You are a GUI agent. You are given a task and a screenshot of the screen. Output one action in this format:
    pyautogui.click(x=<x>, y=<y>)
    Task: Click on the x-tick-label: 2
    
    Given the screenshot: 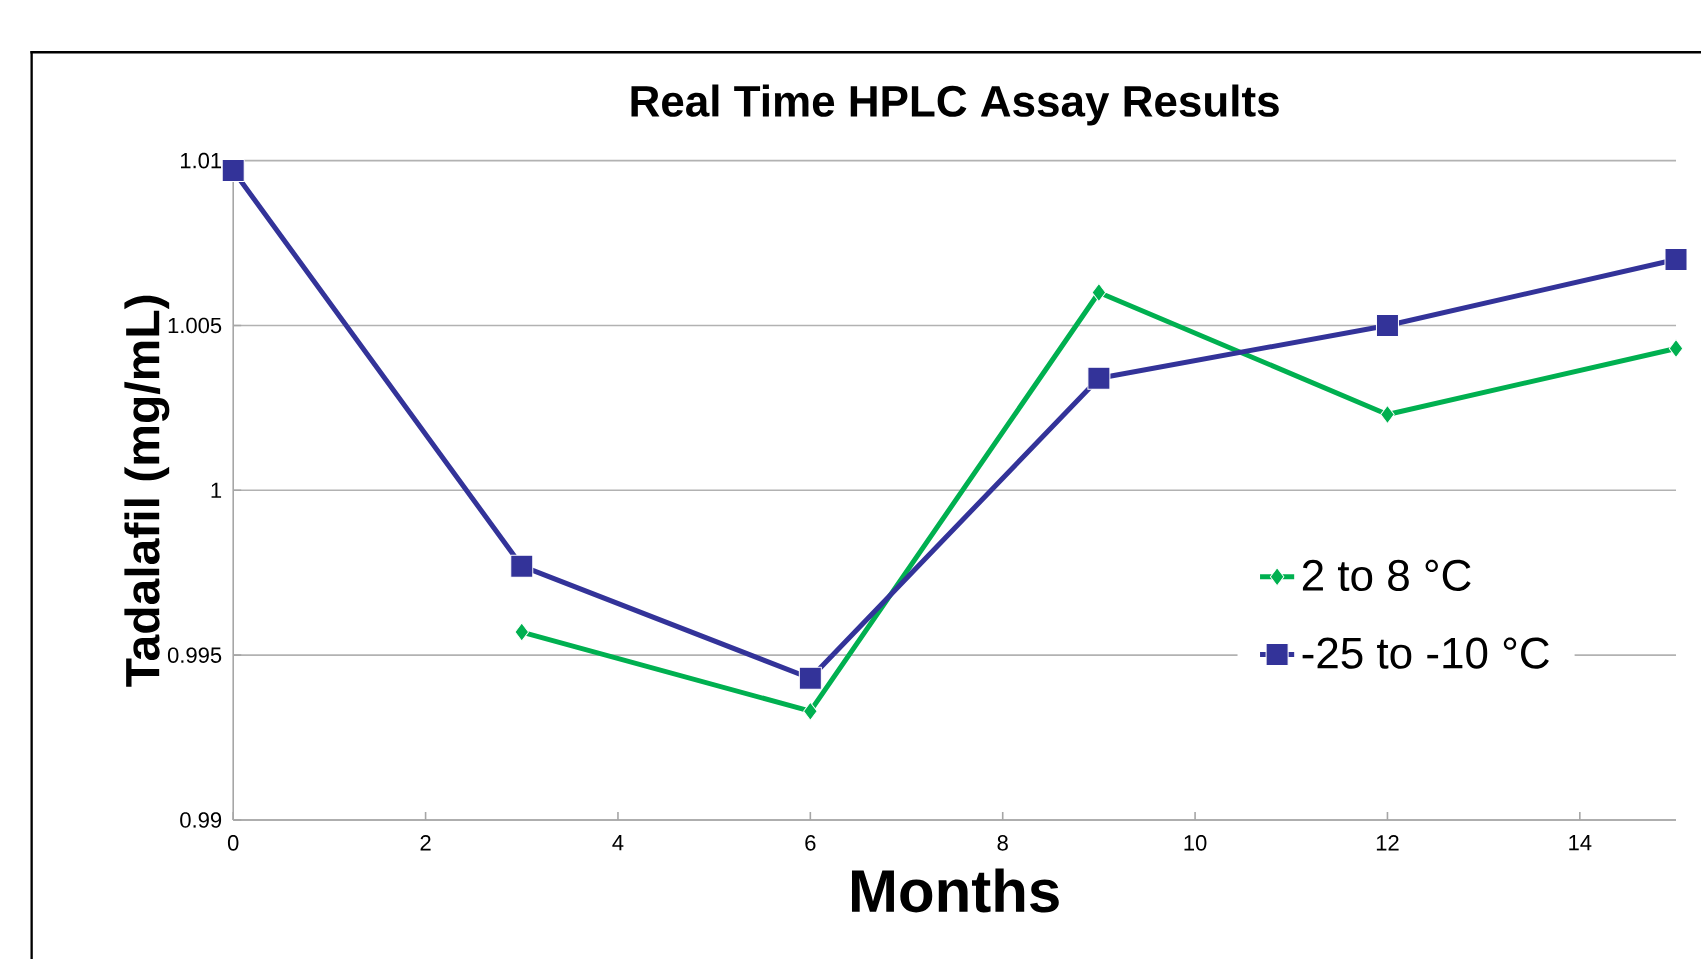 What is the action you would take?
    pyautogui.click(x=425, y=843)
    